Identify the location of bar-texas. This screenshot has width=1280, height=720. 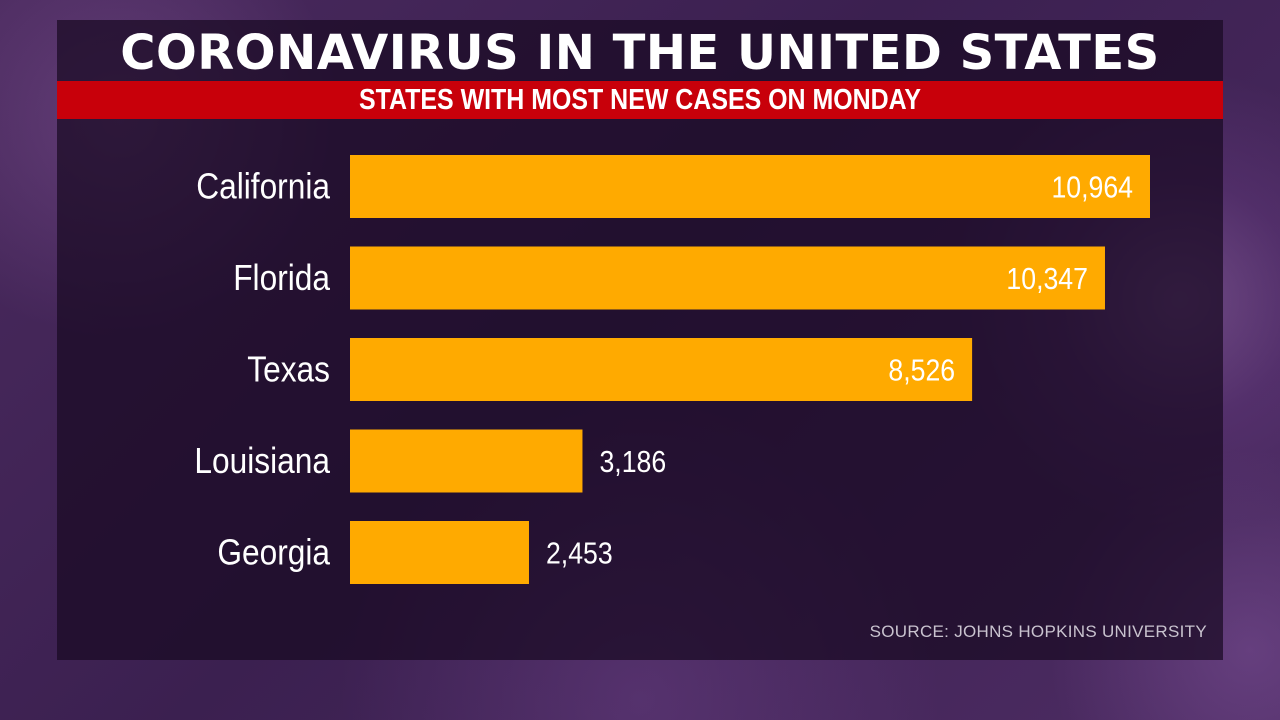
(661, 369).